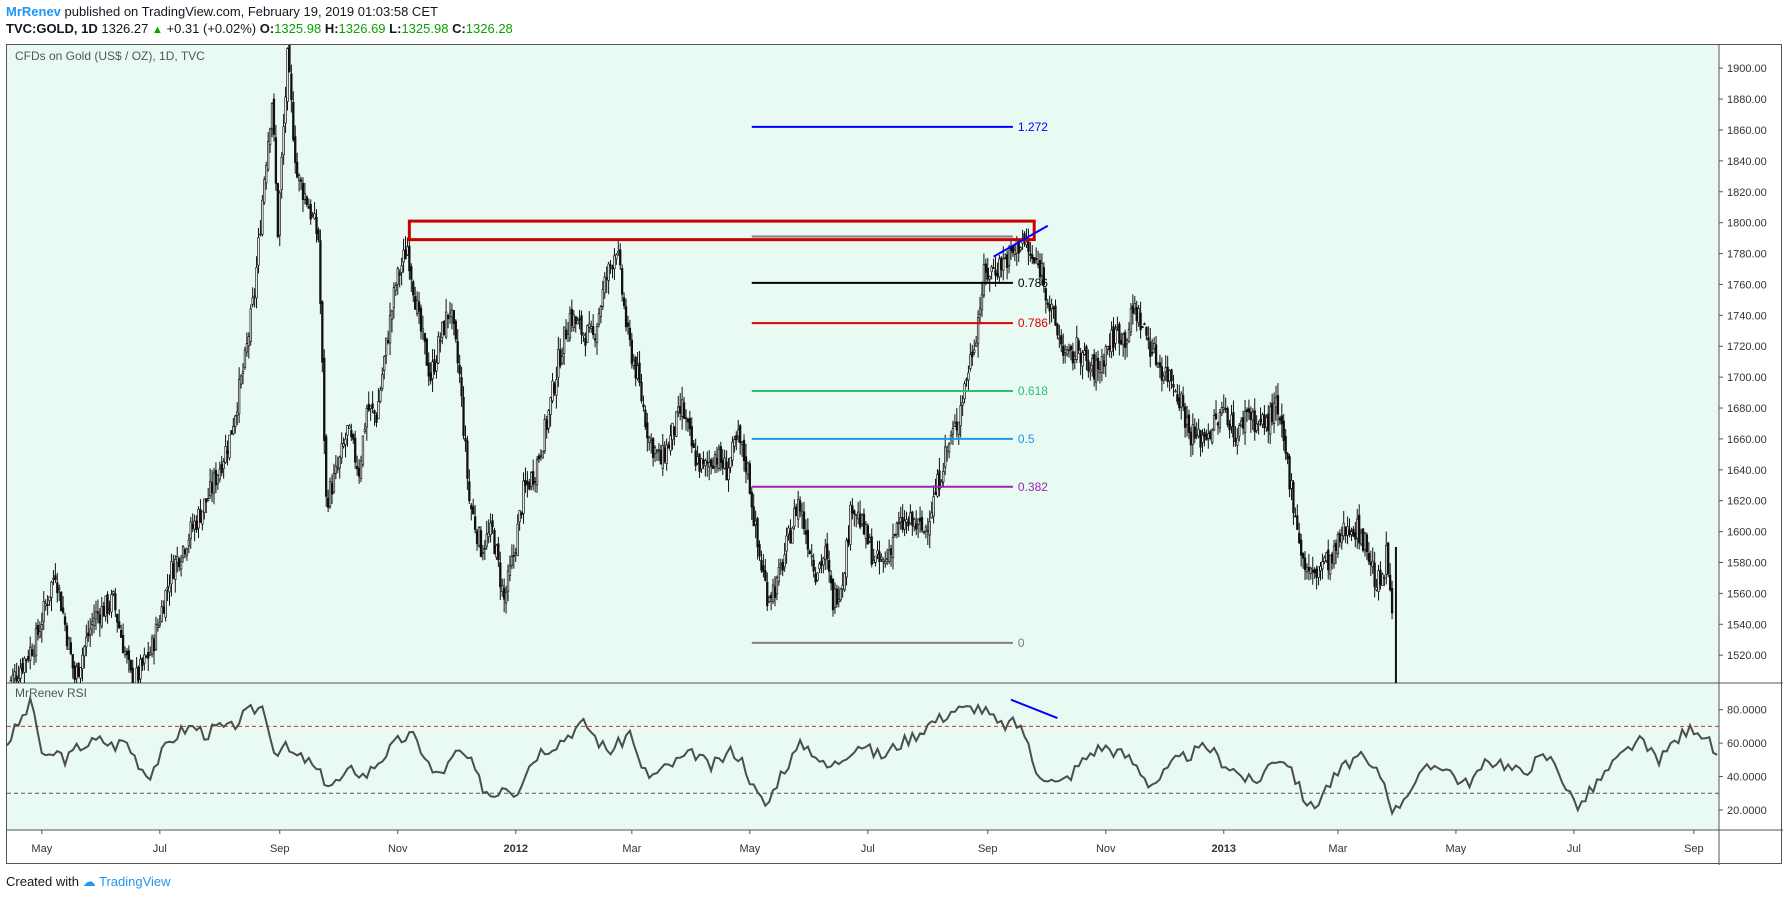 The image size is (1788, 900). I want to click on time-tick-label: Nov, so click(398, 849).